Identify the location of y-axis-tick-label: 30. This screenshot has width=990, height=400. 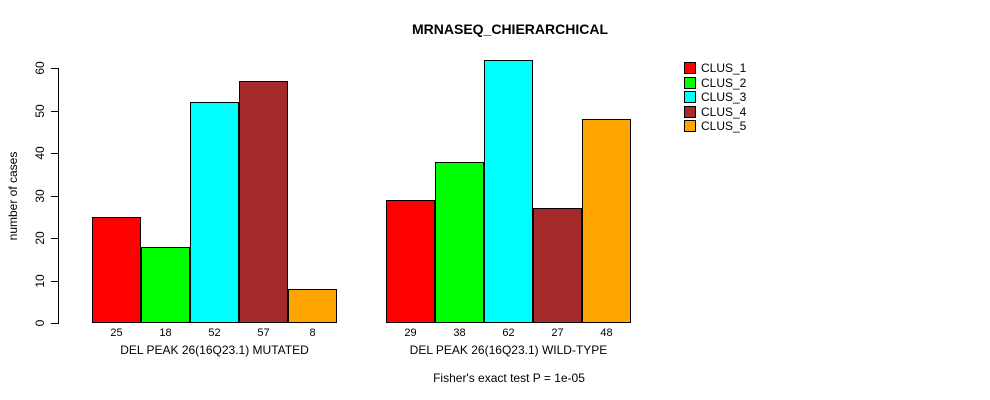
(40, 195).